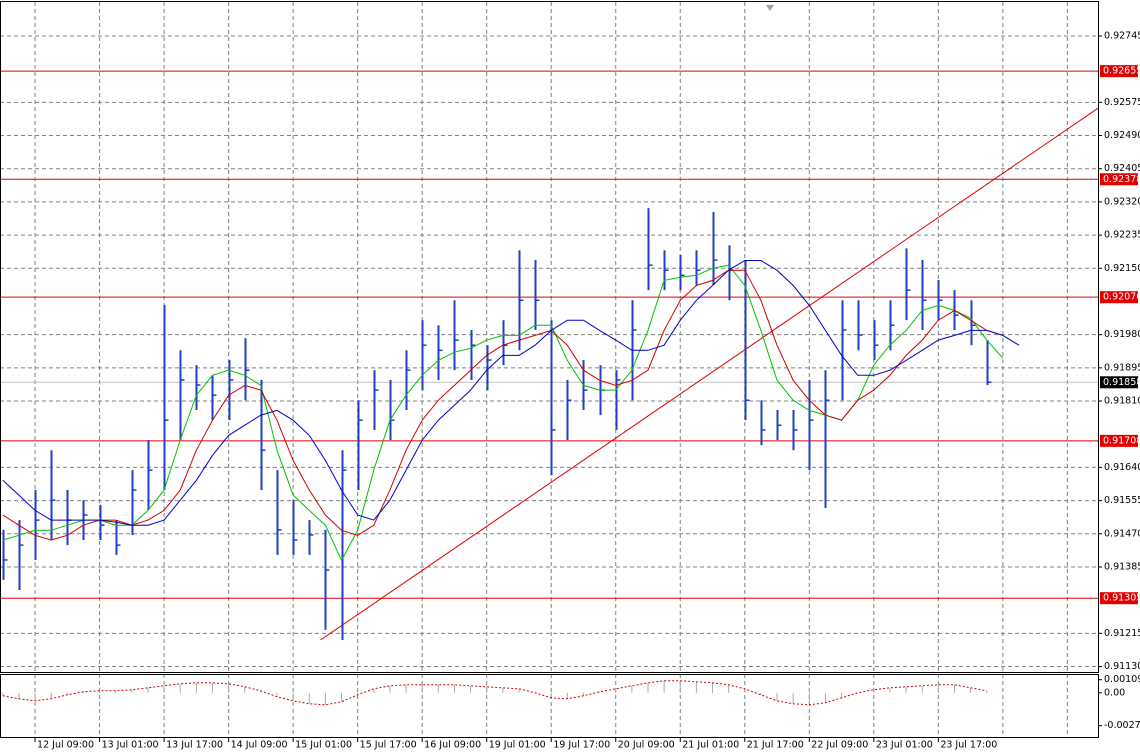  I want to click on y-tick-label: 0.91215, so click(1122, 633).